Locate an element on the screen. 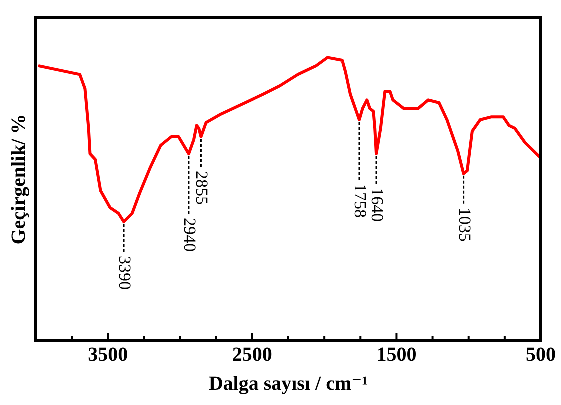 The image size is (561, 405). annotation: 1035 is located at coordinates (464, 225).